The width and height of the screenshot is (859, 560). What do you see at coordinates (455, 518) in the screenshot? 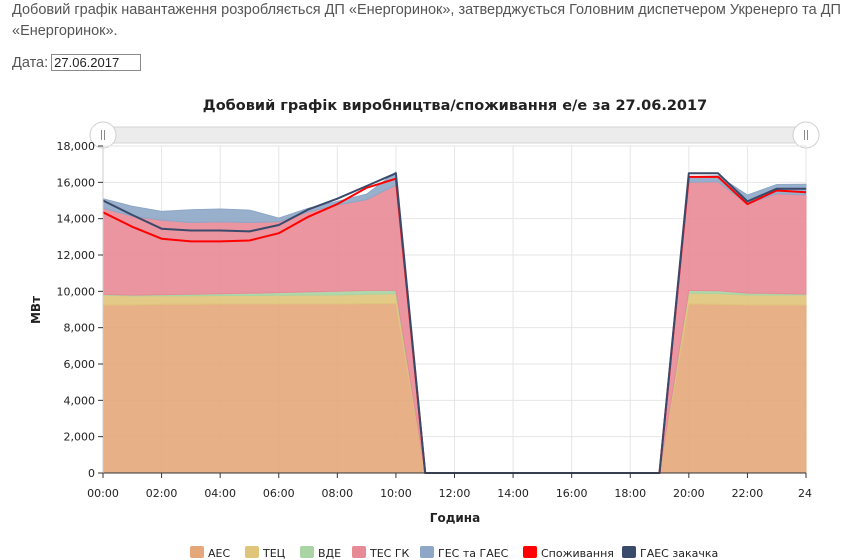
I see `x-axis-title: Година` at bounding box center [455, 518].